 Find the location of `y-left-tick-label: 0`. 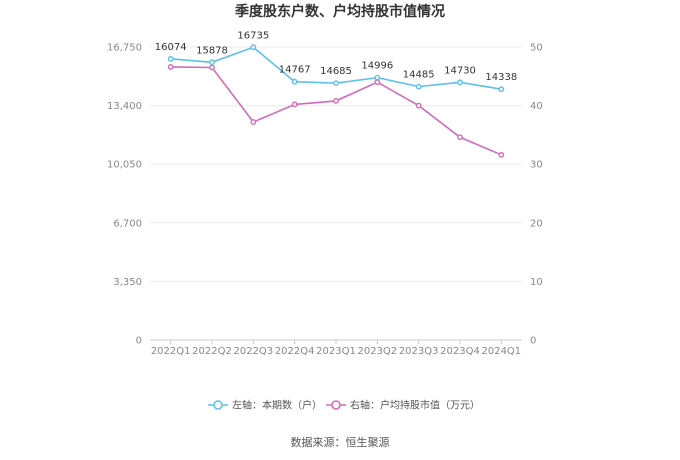

y-left-tick-label: 0 is located at coordinates (139, 341).